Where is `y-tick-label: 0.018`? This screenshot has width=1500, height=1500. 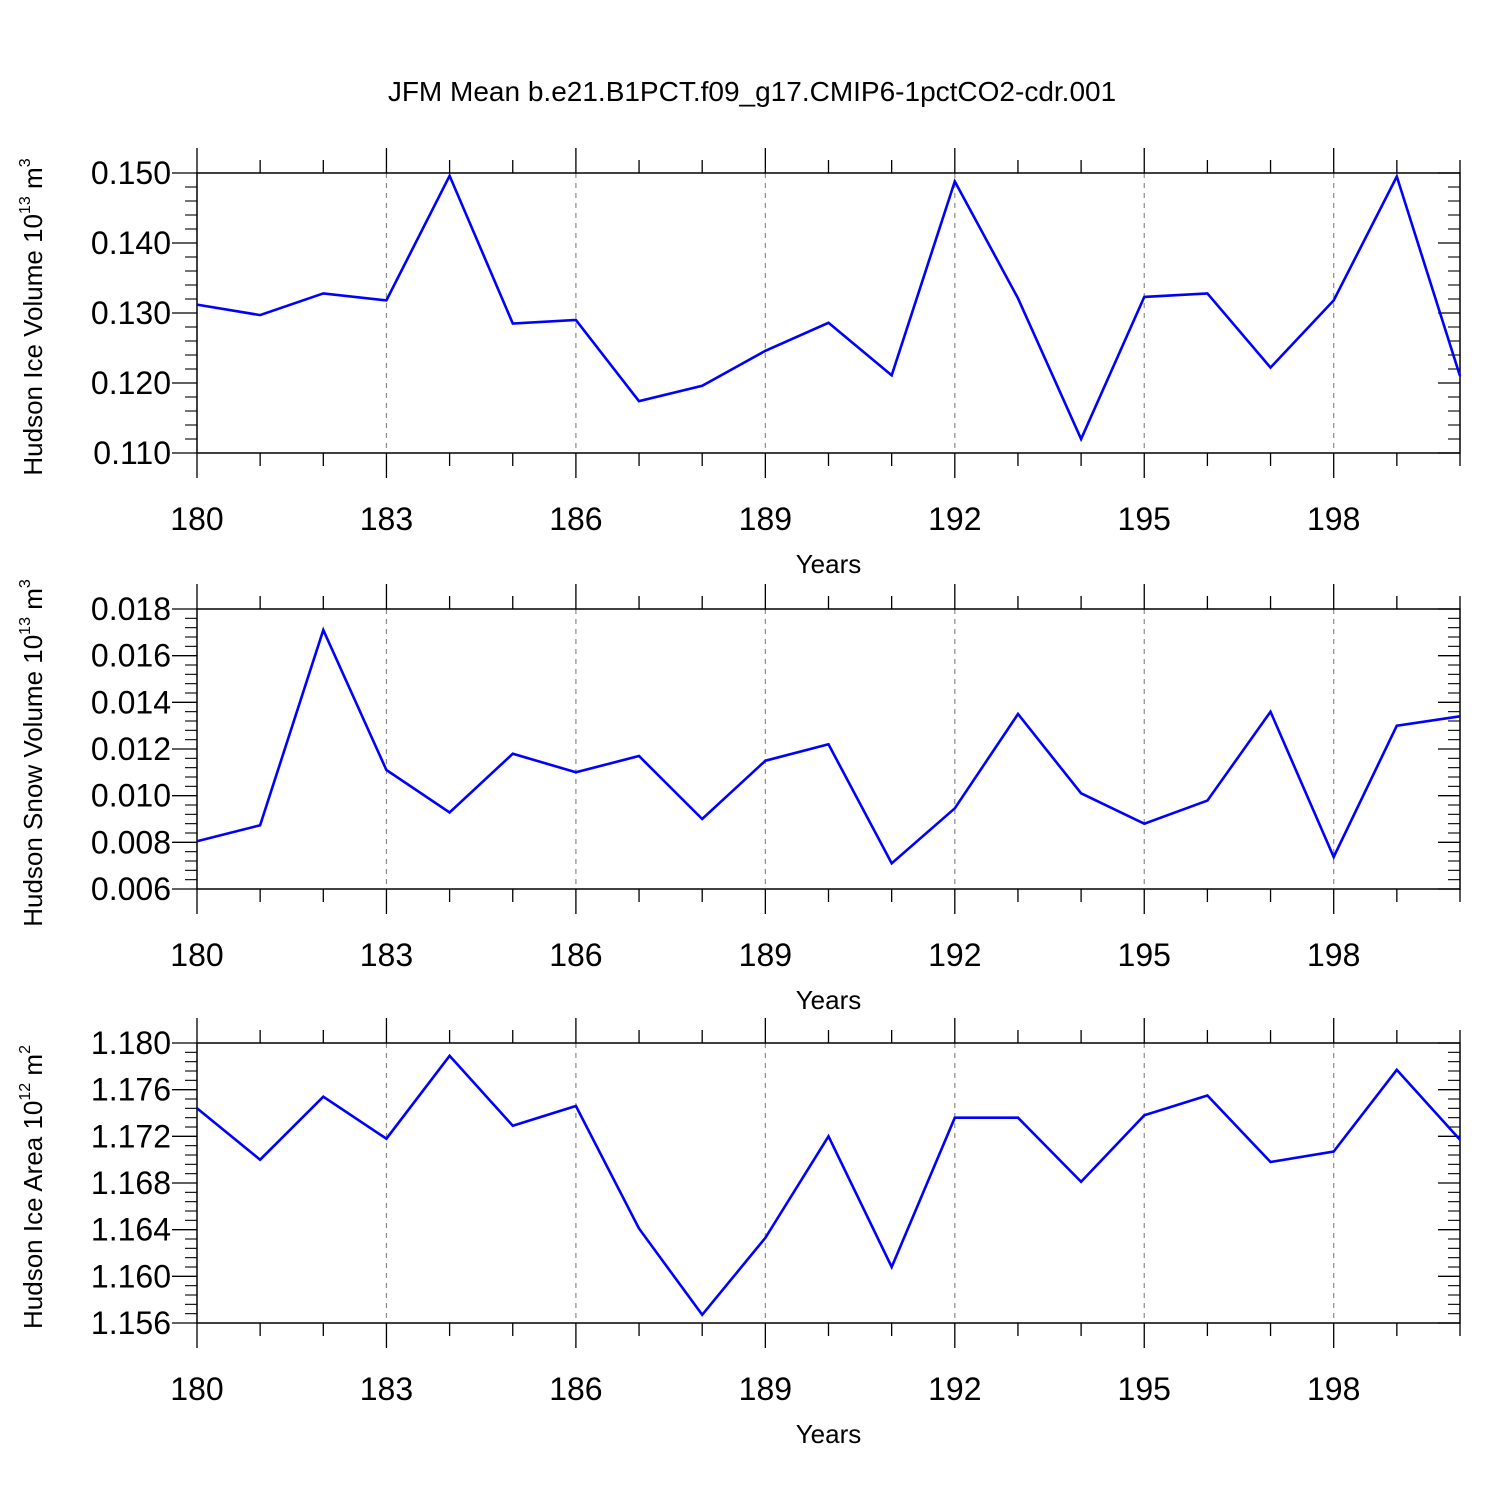
y-tick-label: 0.018 is located at coordinates (131, 609).